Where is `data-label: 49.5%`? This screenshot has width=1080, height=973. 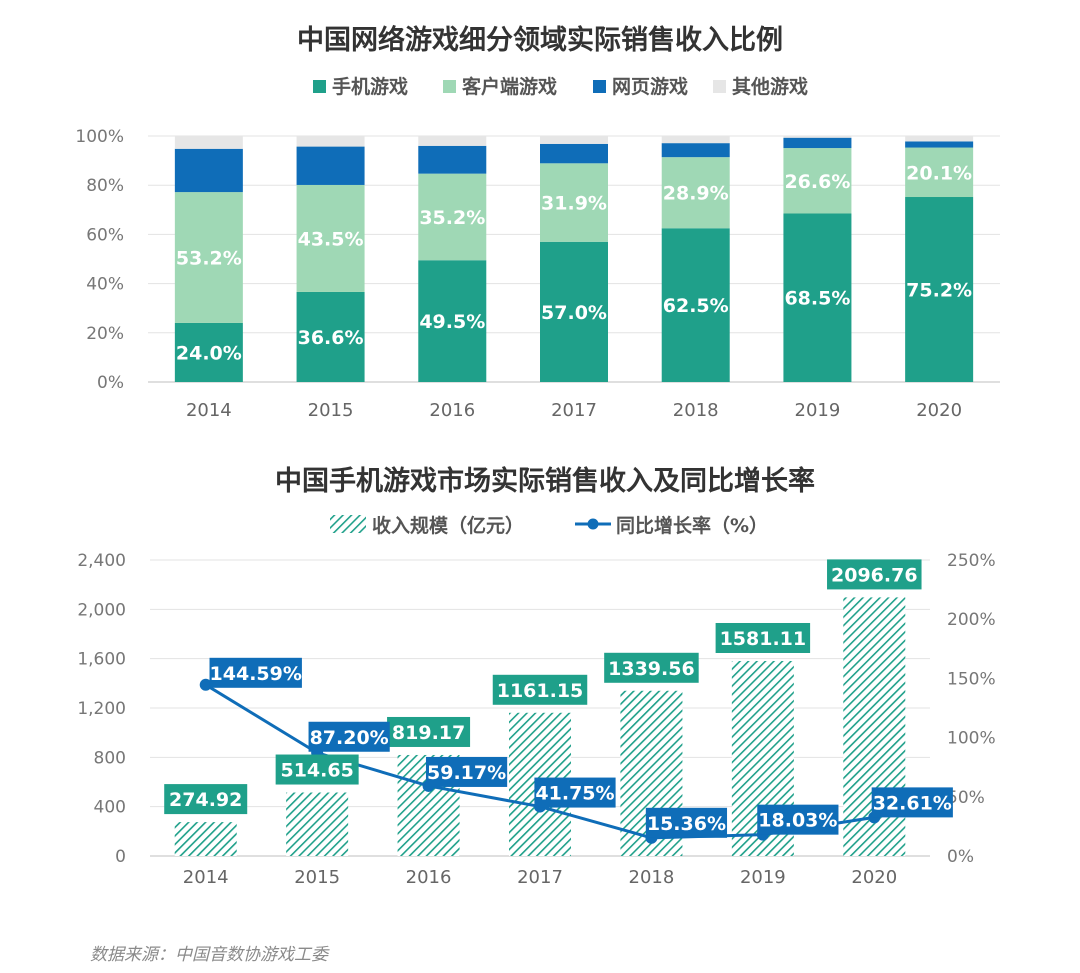 data-label: 49.5% is located at coordinates (452, 322).